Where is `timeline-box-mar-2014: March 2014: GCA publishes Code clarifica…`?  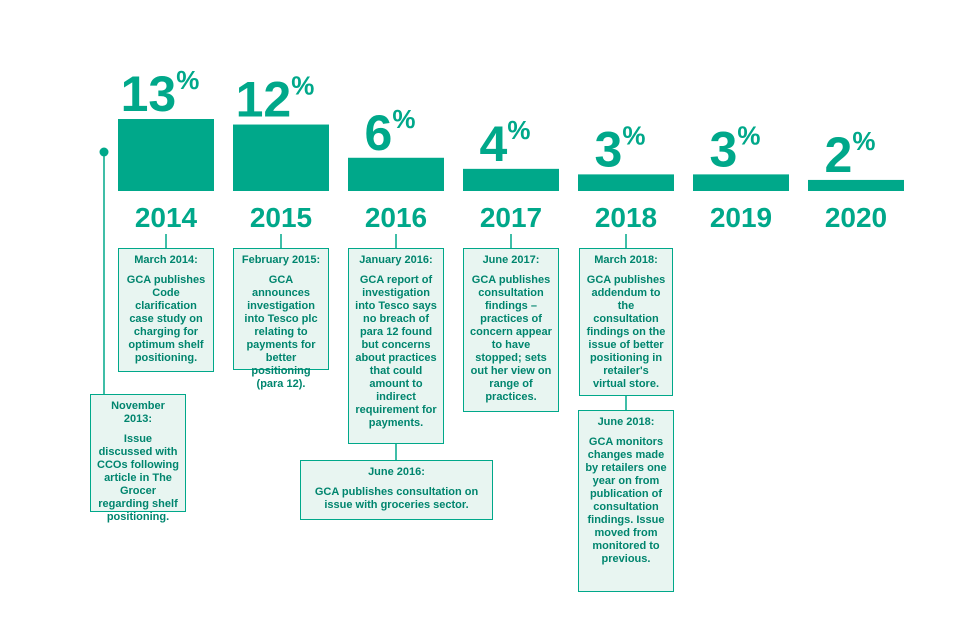 timeline-box-mar-2014: March 2014: GCA publishes Code clarifica… is located at coordinates (166, 310).